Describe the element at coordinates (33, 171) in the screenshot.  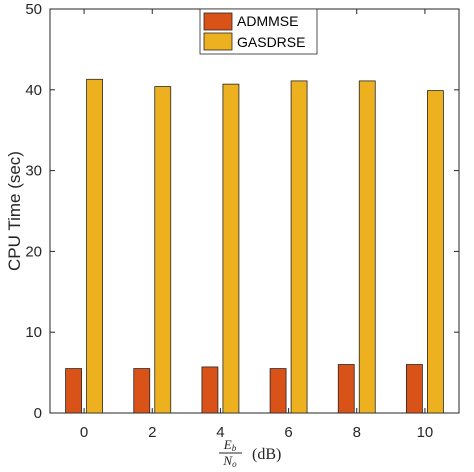
I see `y-tick-label: 30` at that location.